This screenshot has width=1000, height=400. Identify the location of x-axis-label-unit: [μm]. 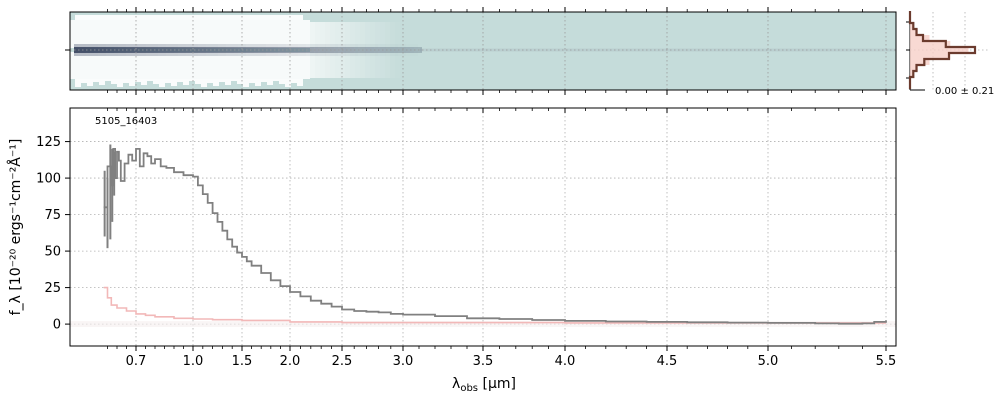
(497, 384).